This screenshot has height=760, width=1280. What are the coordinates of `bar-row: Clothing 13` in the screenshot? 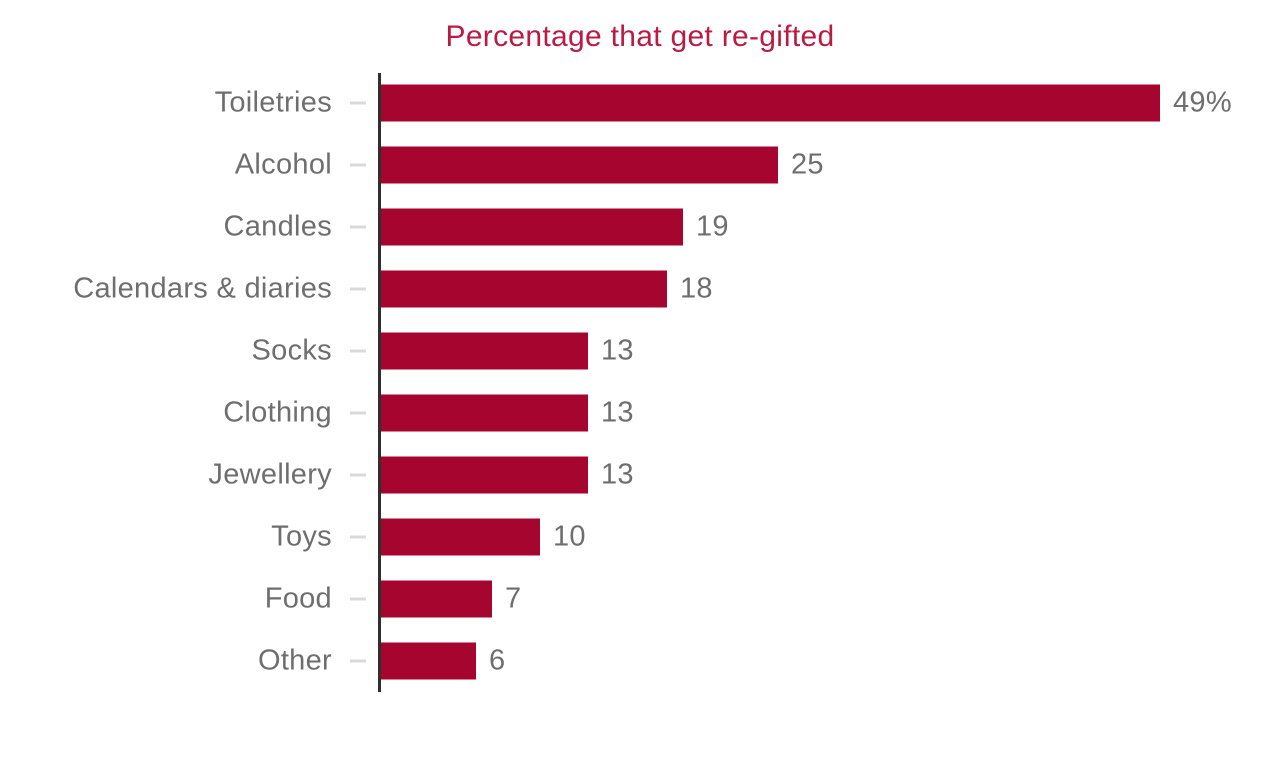 It's located at (640, 413).